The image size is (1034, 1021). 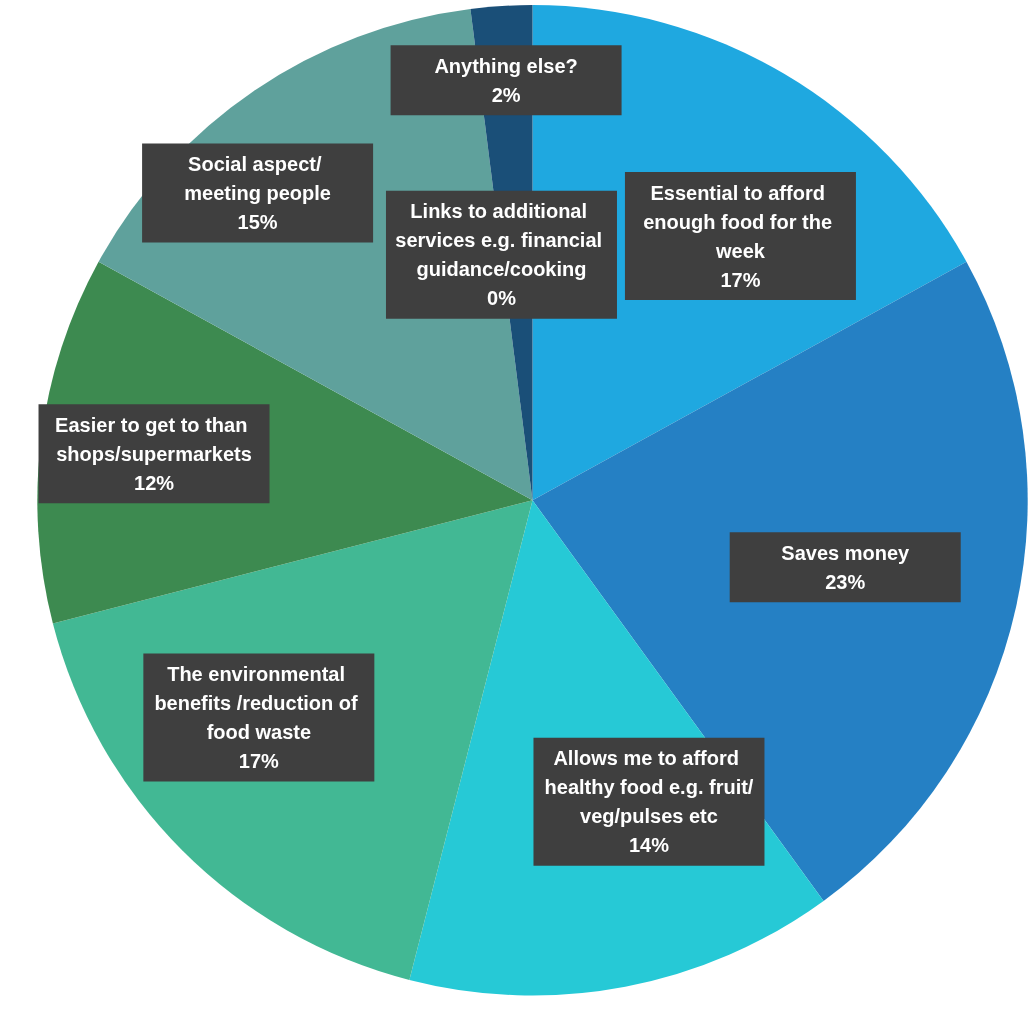 I want to click on slice-label: Allows me to afford healthy food e.g. fruit/veg/pulses etc, so click(x=649, y=787).